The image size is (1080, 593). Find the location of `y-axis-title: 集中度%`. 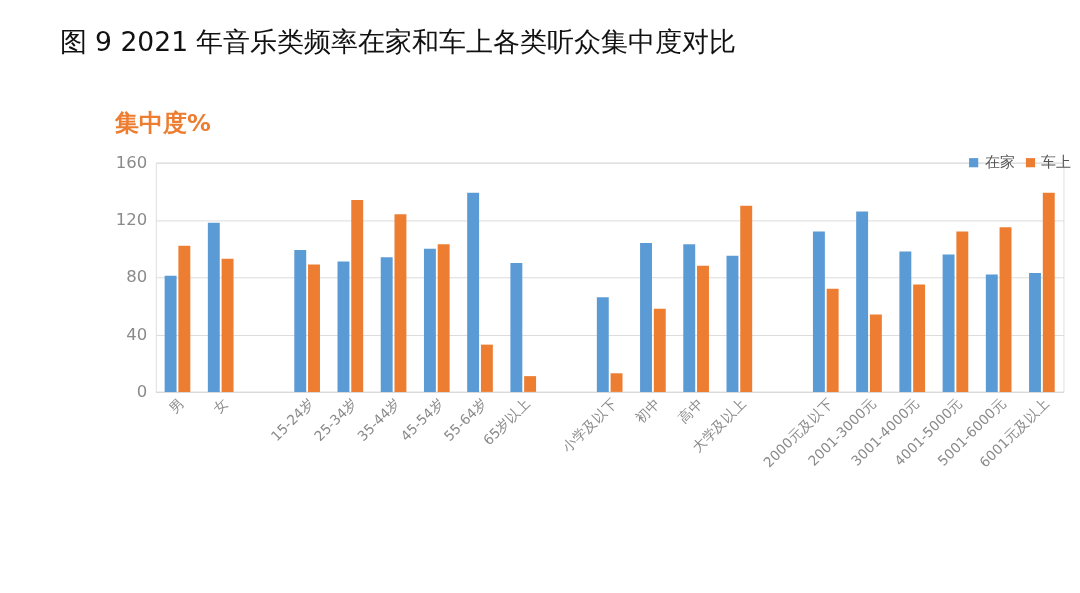

y-axis-title: 集中度% is located at coordinates (163, 123).